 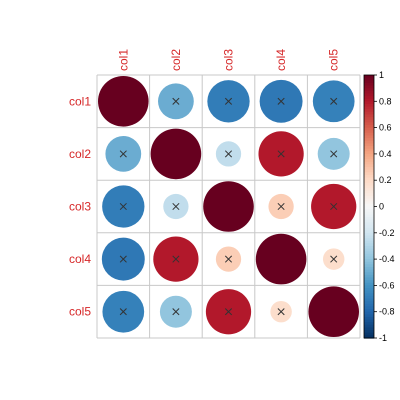 What do you see at coordinates (334, 312) in the screenshot?
I see `corr-circle-col5-col5` at bounding box center [334, 312].